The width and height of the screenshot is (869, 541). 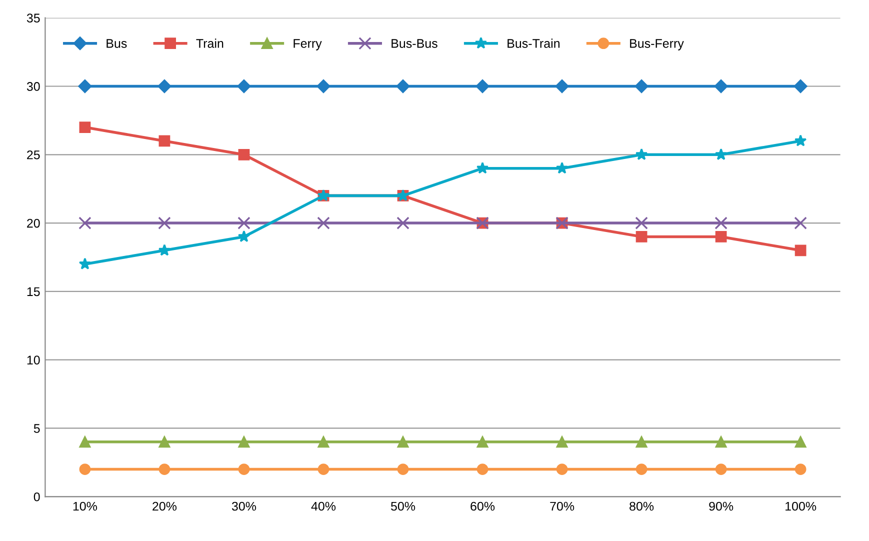 What do you see at coordinates (244, 506) in the screenshot?
I see `x-tick-label: 30%` at bounding box center [244, 506].